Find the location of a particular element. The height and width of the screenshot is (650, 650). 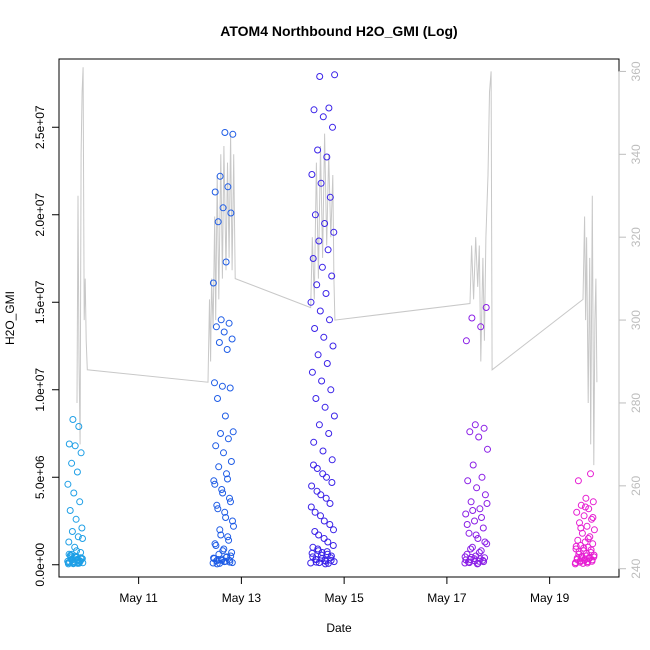

right-tick-label: 300 is located at coordinates (636, 320).